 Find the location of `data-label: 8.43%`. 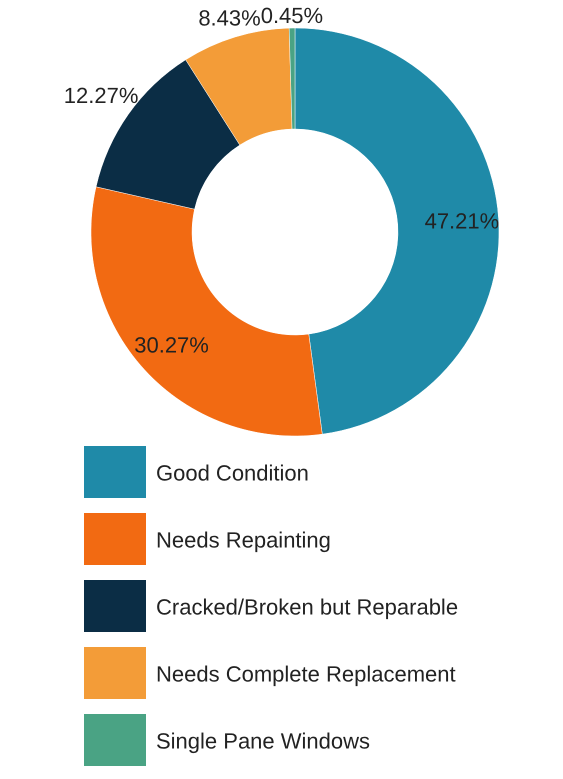

data-label: 8.43% is located at coordinates (229, 18).